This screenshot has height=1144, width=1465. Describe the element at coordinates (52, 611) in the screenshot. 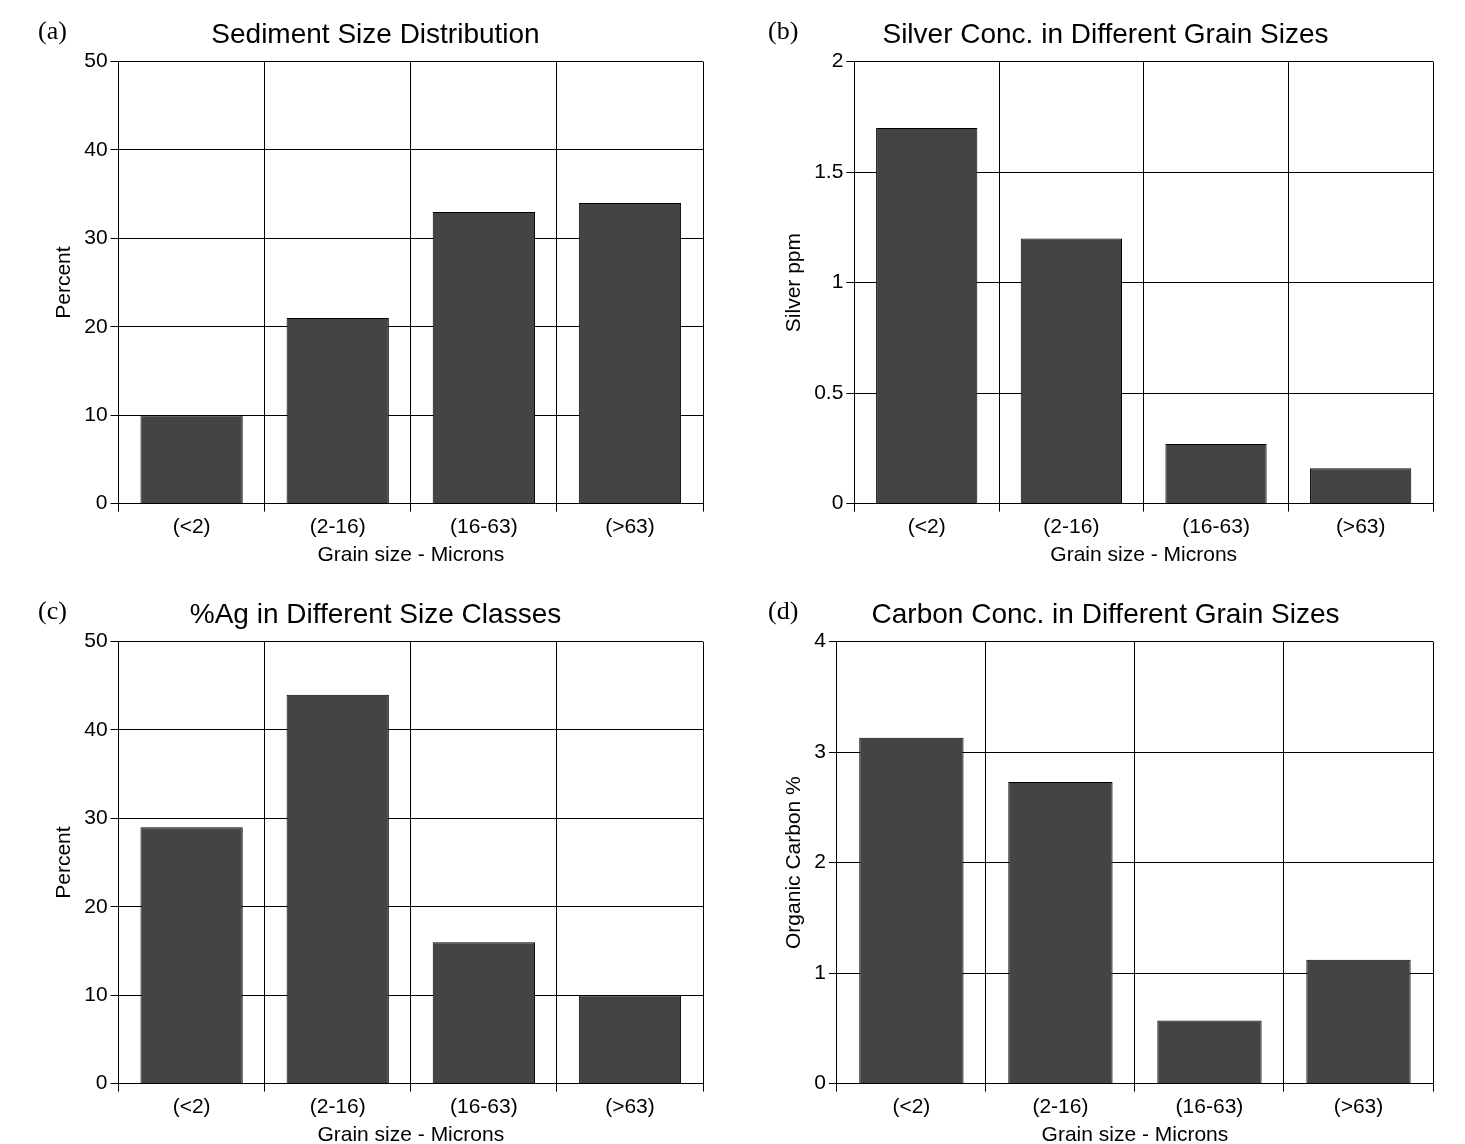

I see `text: (c)` at that location.